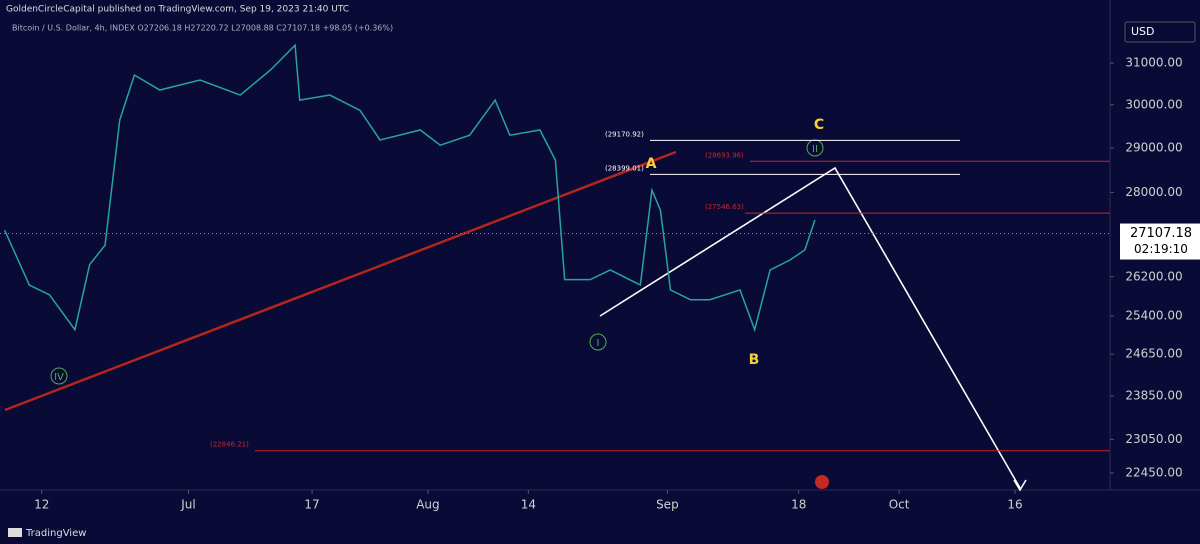 This screenshot has width=1200, height=544. I want to click on x-tick-label: Oct, so click(899, 505).